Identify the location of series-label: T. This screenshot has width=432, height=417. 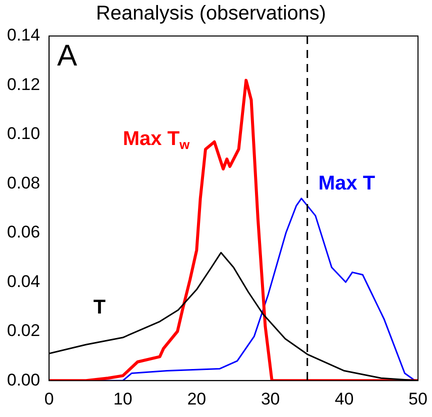
(99, 307).